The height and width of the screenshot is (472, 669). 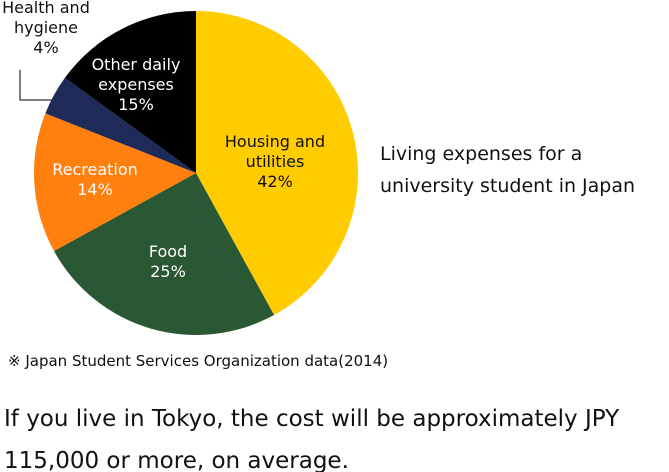 I want to click on leader-line, so click(x=38, y=85).